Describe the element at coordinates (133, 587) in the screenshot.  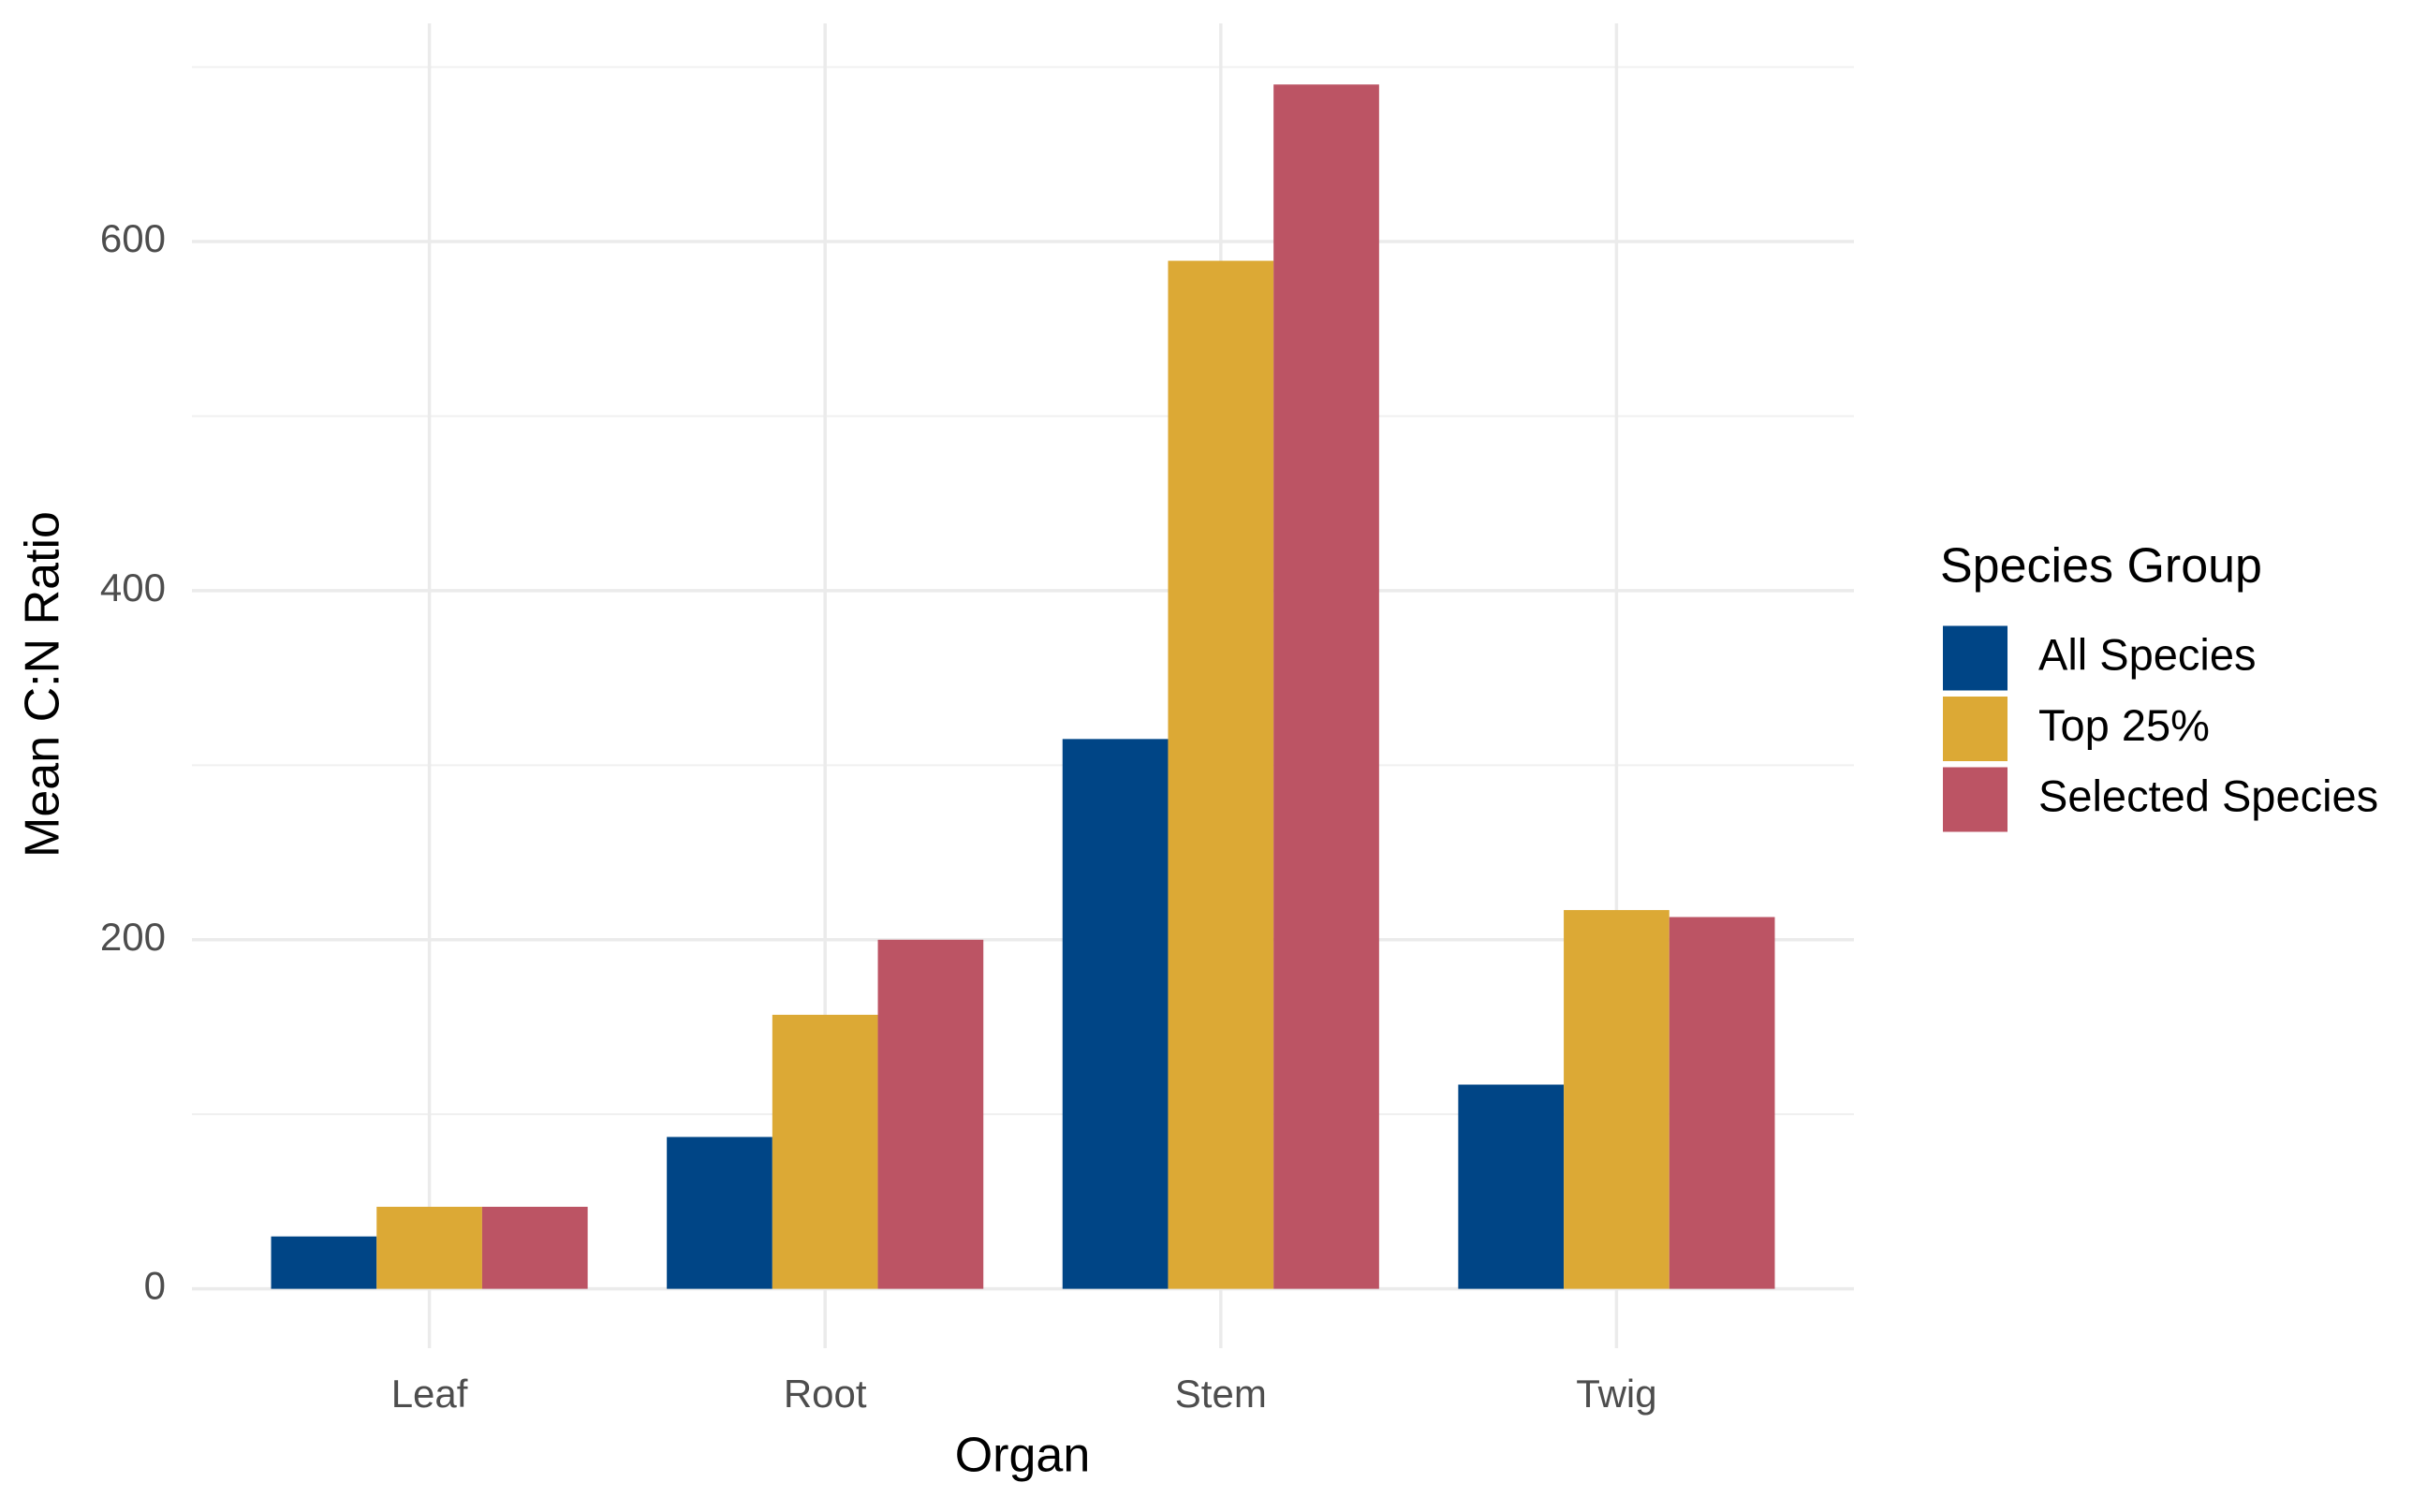
I see `y-tick-label: 400` at that location.